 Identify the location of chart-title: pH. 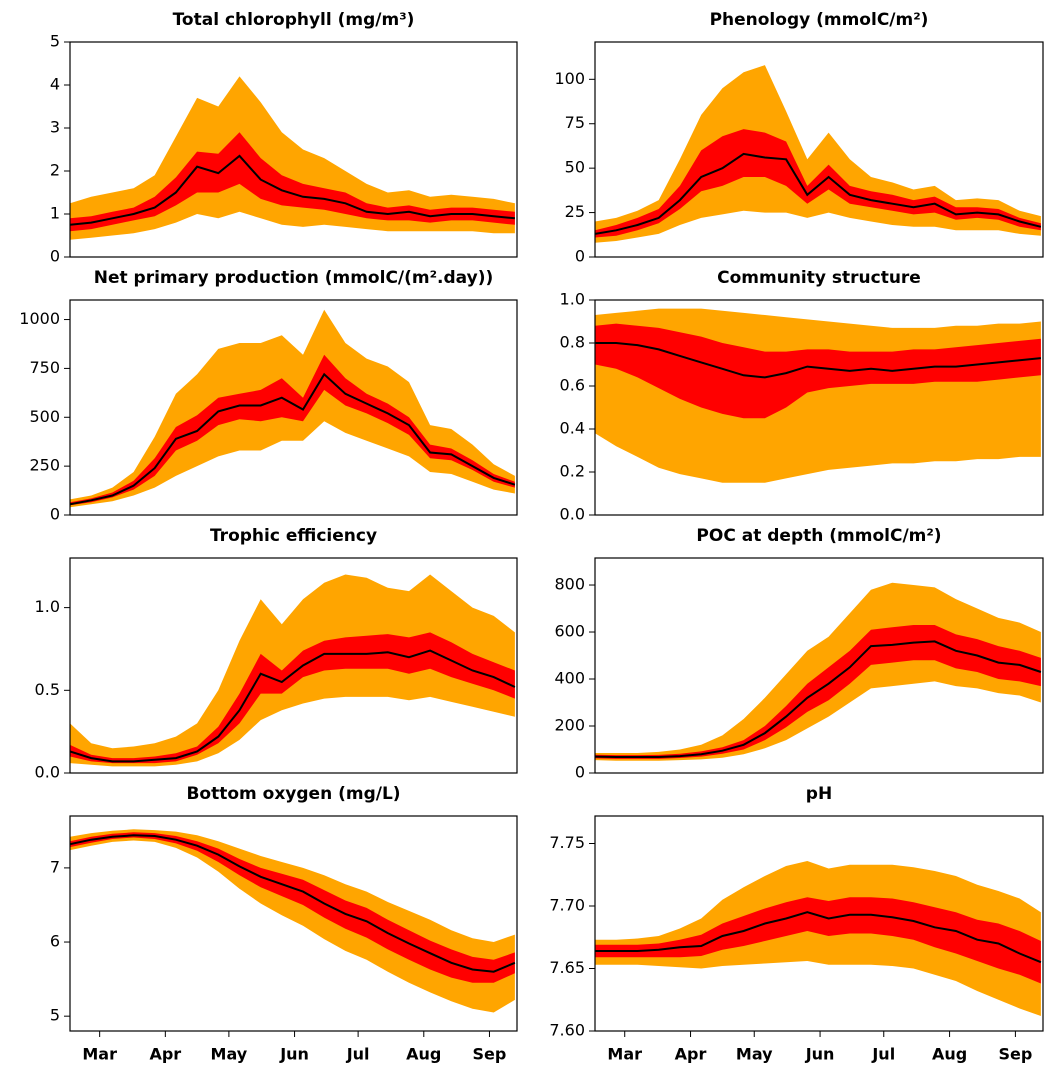
(819, 794).